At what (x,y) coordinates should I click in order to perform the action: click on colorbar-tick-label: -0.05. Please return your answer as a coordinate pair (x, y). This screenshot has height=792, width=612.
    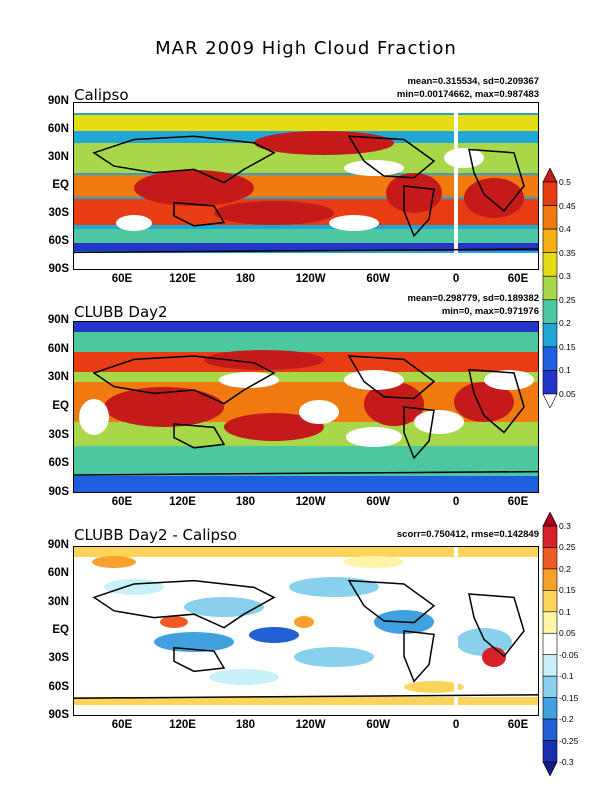
    Looking at the image, I should click on (569, 654).